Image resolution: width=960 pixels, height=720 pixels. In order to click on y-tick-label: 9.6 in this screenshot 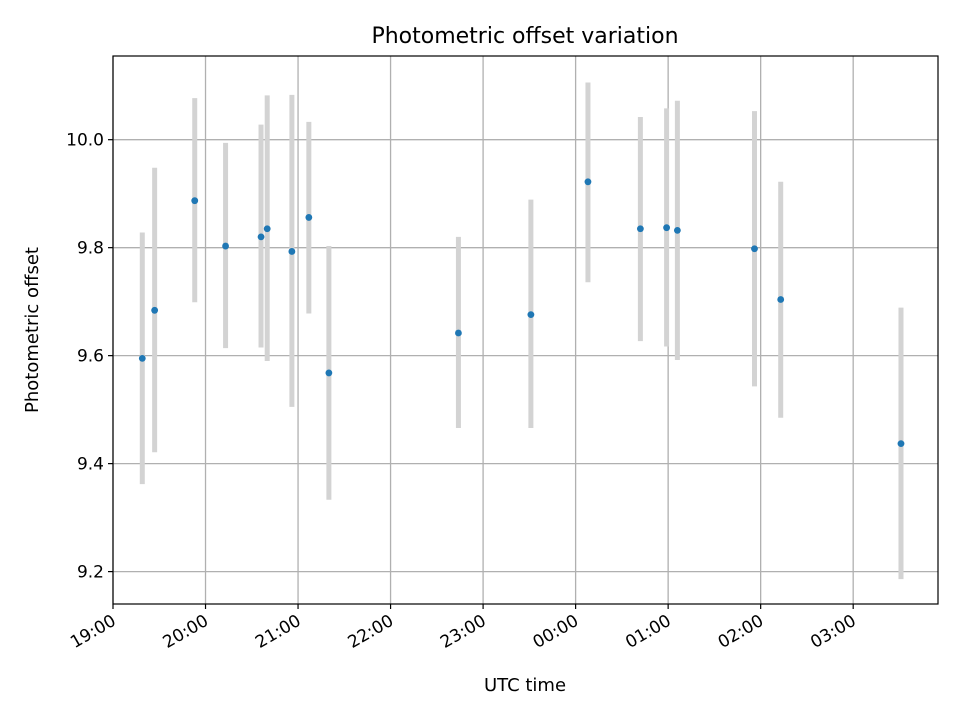, I will do `click(90, 357)`.